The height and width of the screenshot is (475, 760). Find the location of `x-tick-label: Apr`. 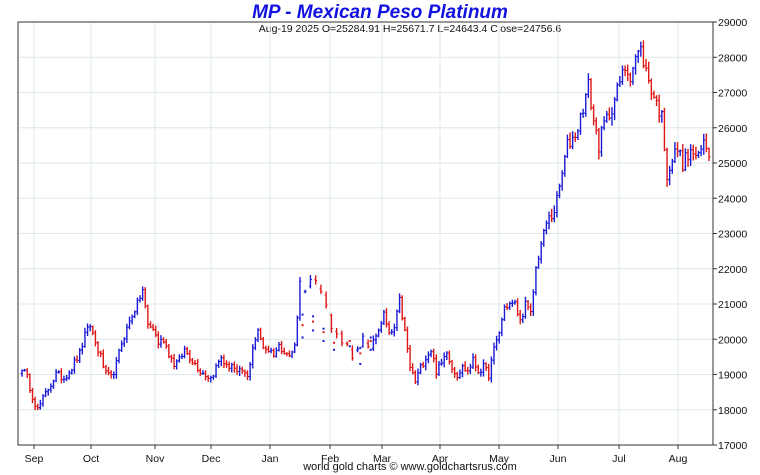

x-tick-label: Apr is located at coordinates (440, 459).